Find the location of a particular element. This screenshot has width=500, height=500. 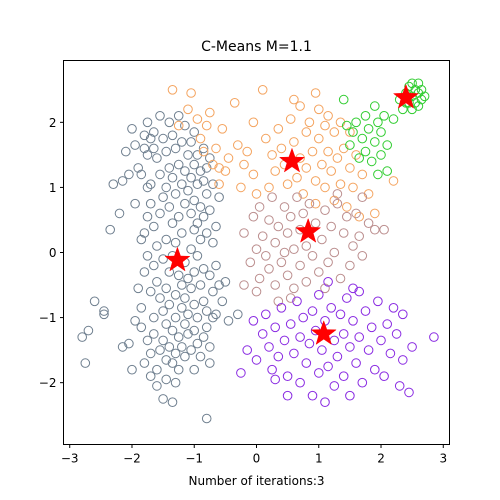

x-tick-label: −1 is located at coordinates (194, 459).